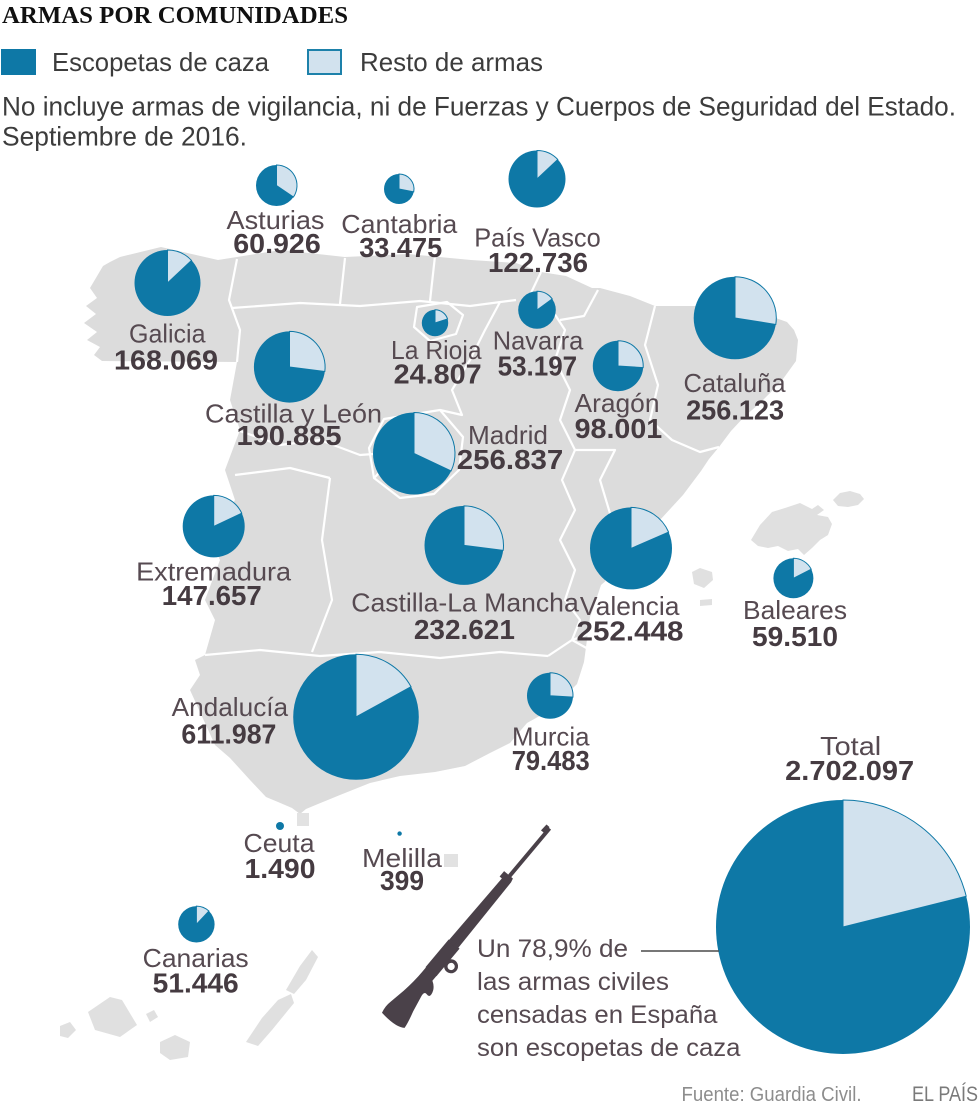 Image resolution: width=980 pixels, height=1112 pixels. Describe the element at coordinates (175, 16) in the screenshot. I see `svg-text: ARMAS POR COMUNIDADES` at that location.